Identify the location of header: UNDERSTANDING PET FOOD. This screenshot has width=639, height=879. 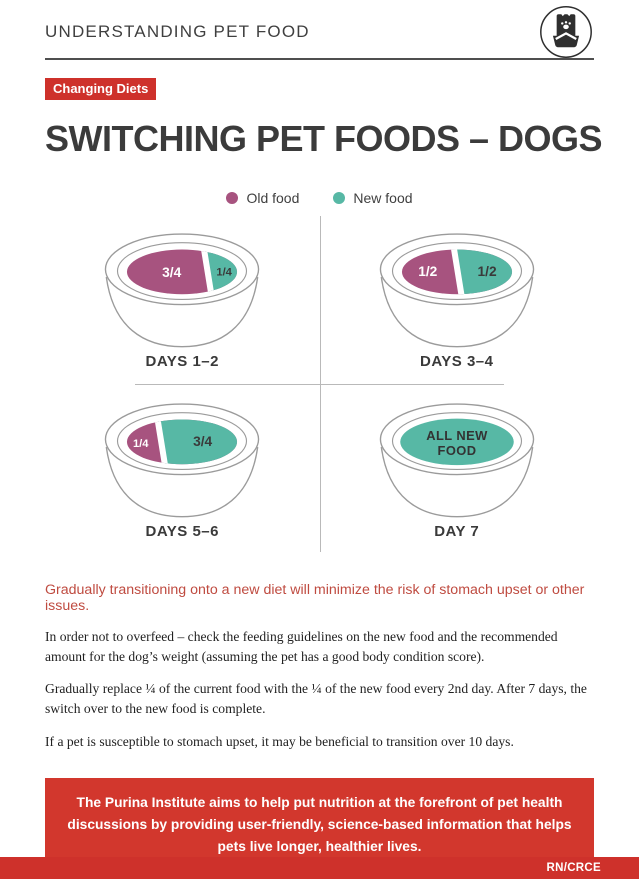
(319, 29).